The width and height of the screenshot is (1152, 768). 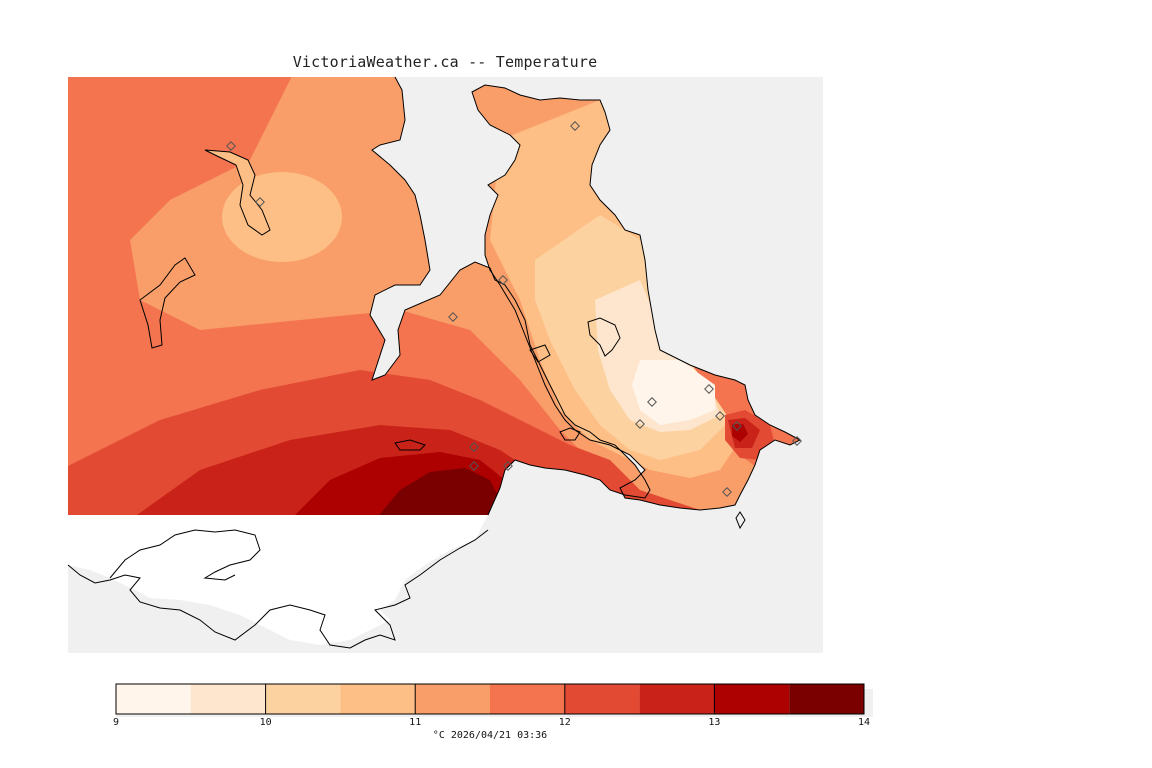 What do you see at coordinates (490, 735) in the screenshot?
I see `colorbar-footer: °C 2026/04/21 03:36` at bounding box center [490, 735].